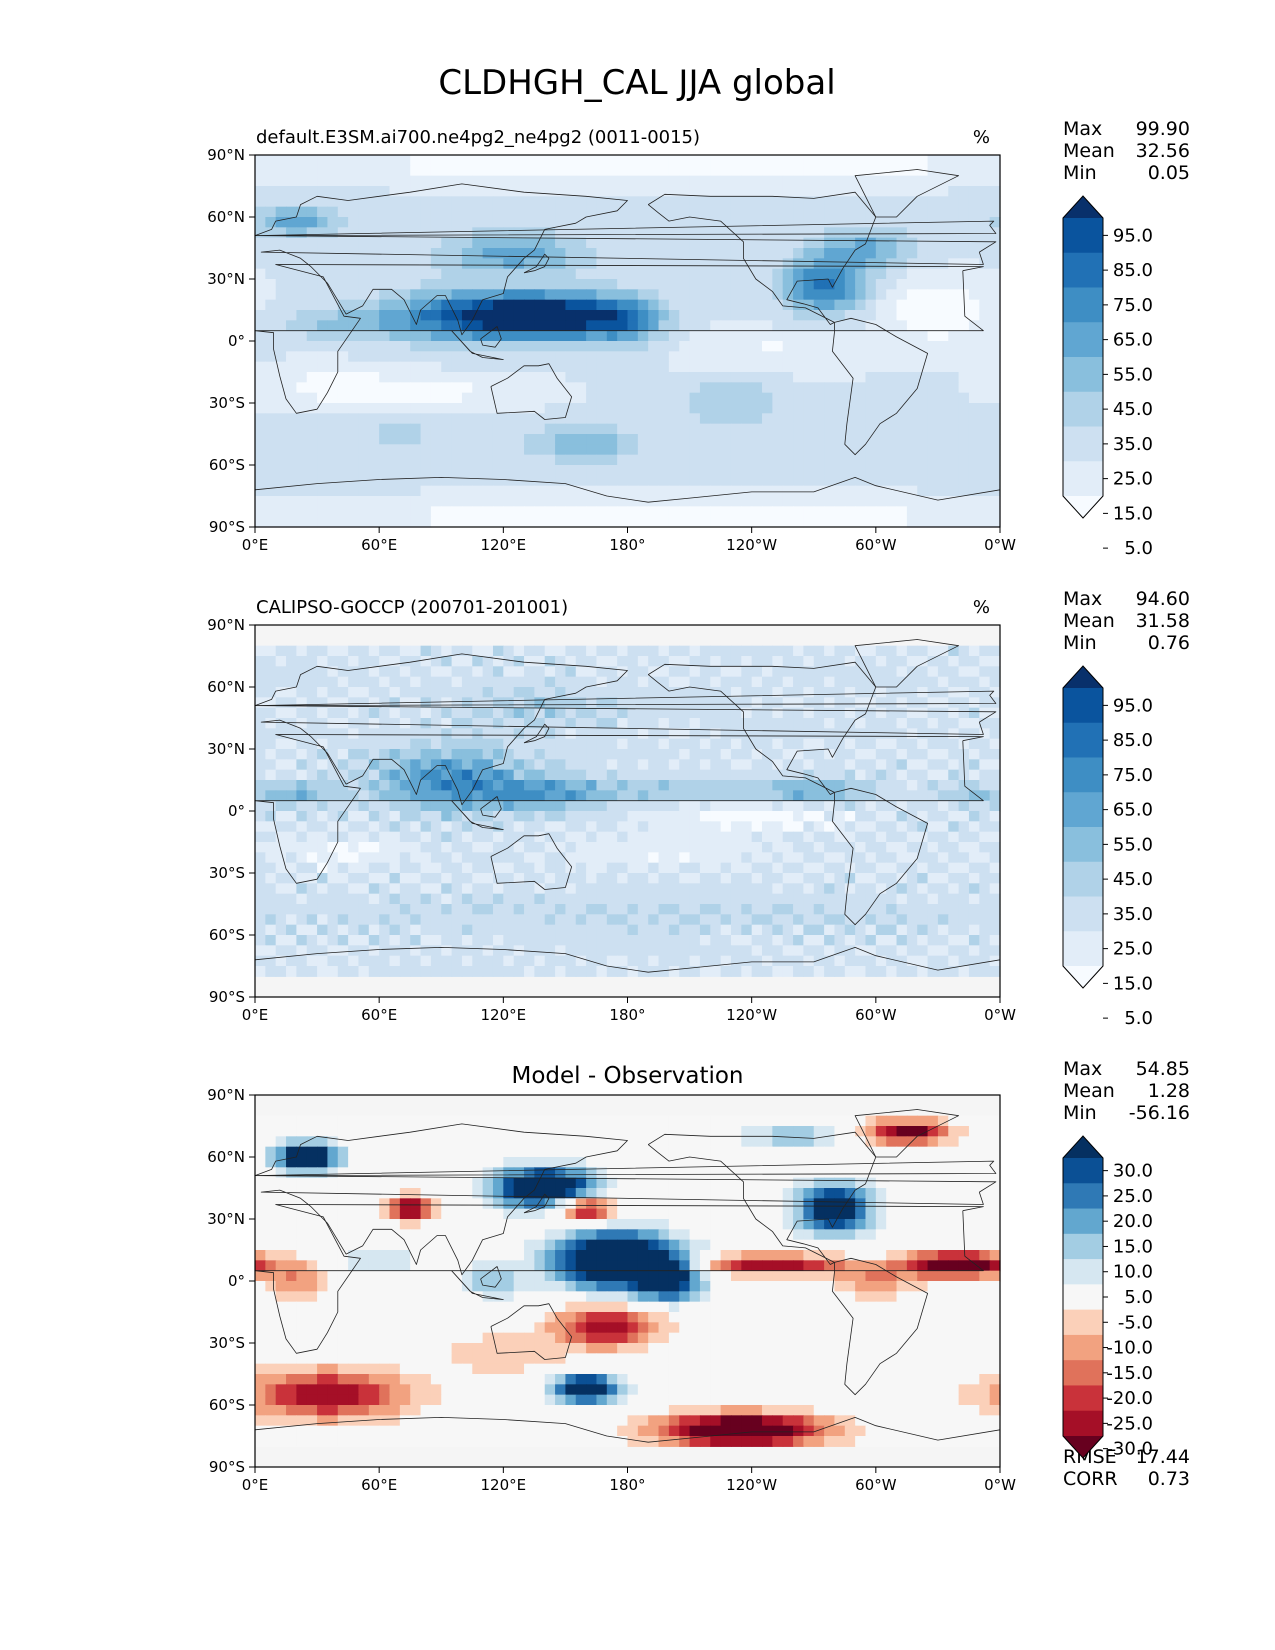 The height and width of the screenshot is (1650, 1275). I want to click on x-tick-label: 180°, so click(627, 545).